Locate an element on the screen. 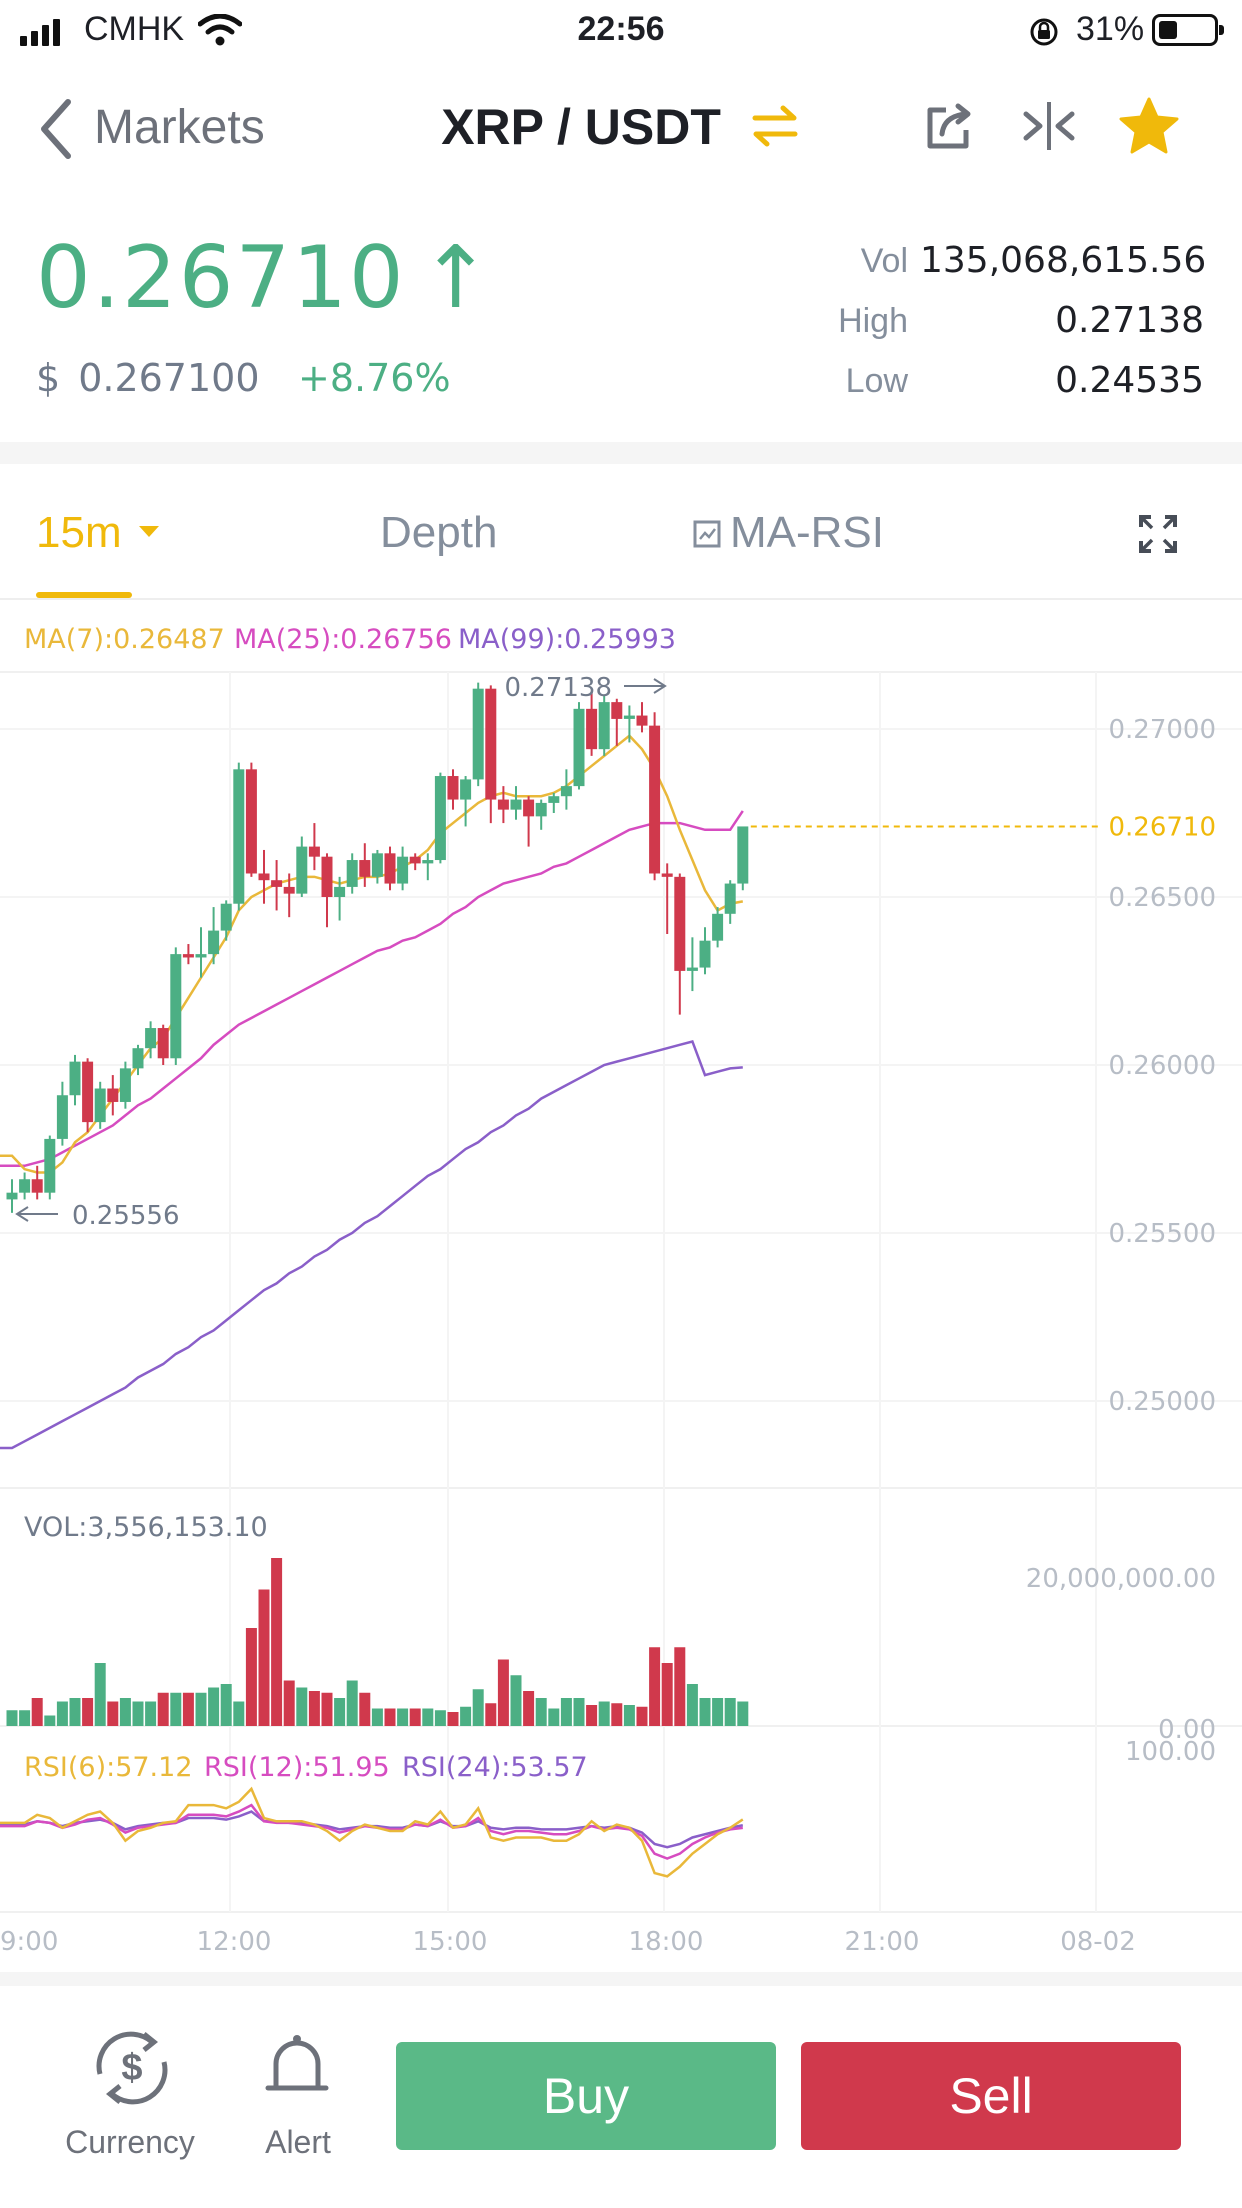 The width and height of the screenshot is (1242, 2208). tab-interval: 15m is located at coordinates (98, 533).